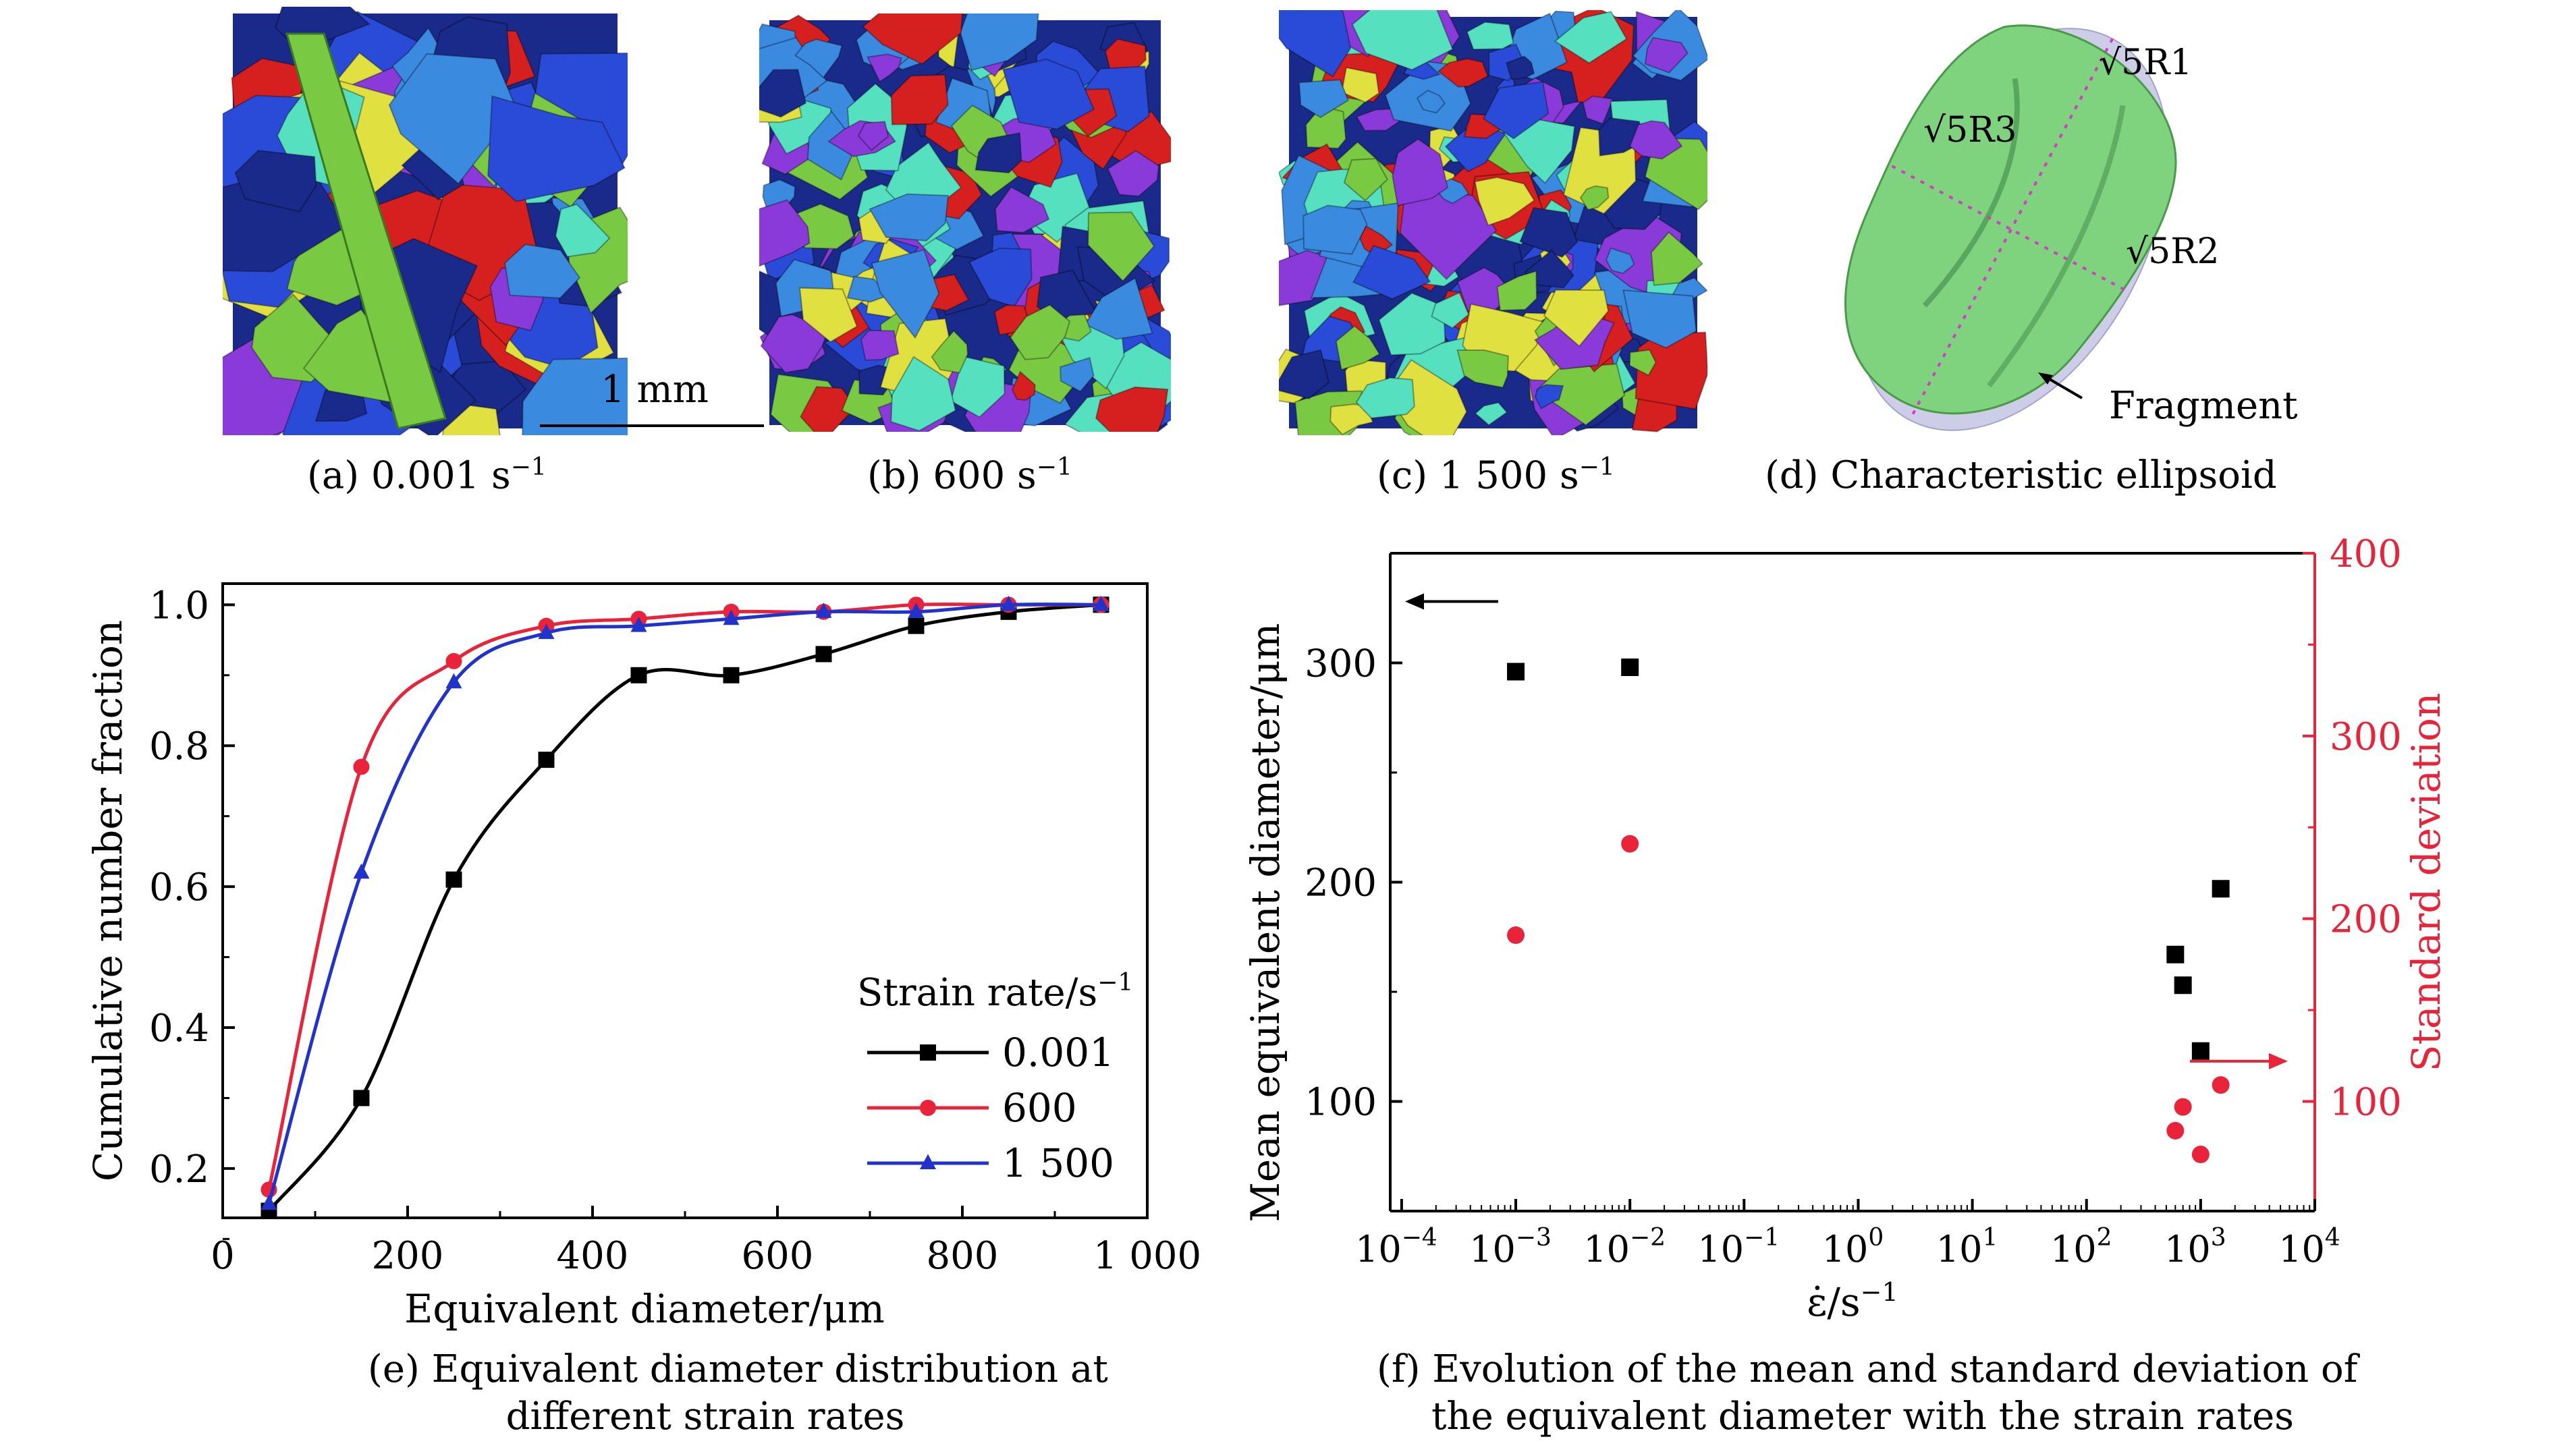 The width and height of the screenshot is (2551, 1456). What do you see at coordinates (1341, 664) in the screenshot?
I see `y-tick-label: 300` at bounding box center [1341, 664].